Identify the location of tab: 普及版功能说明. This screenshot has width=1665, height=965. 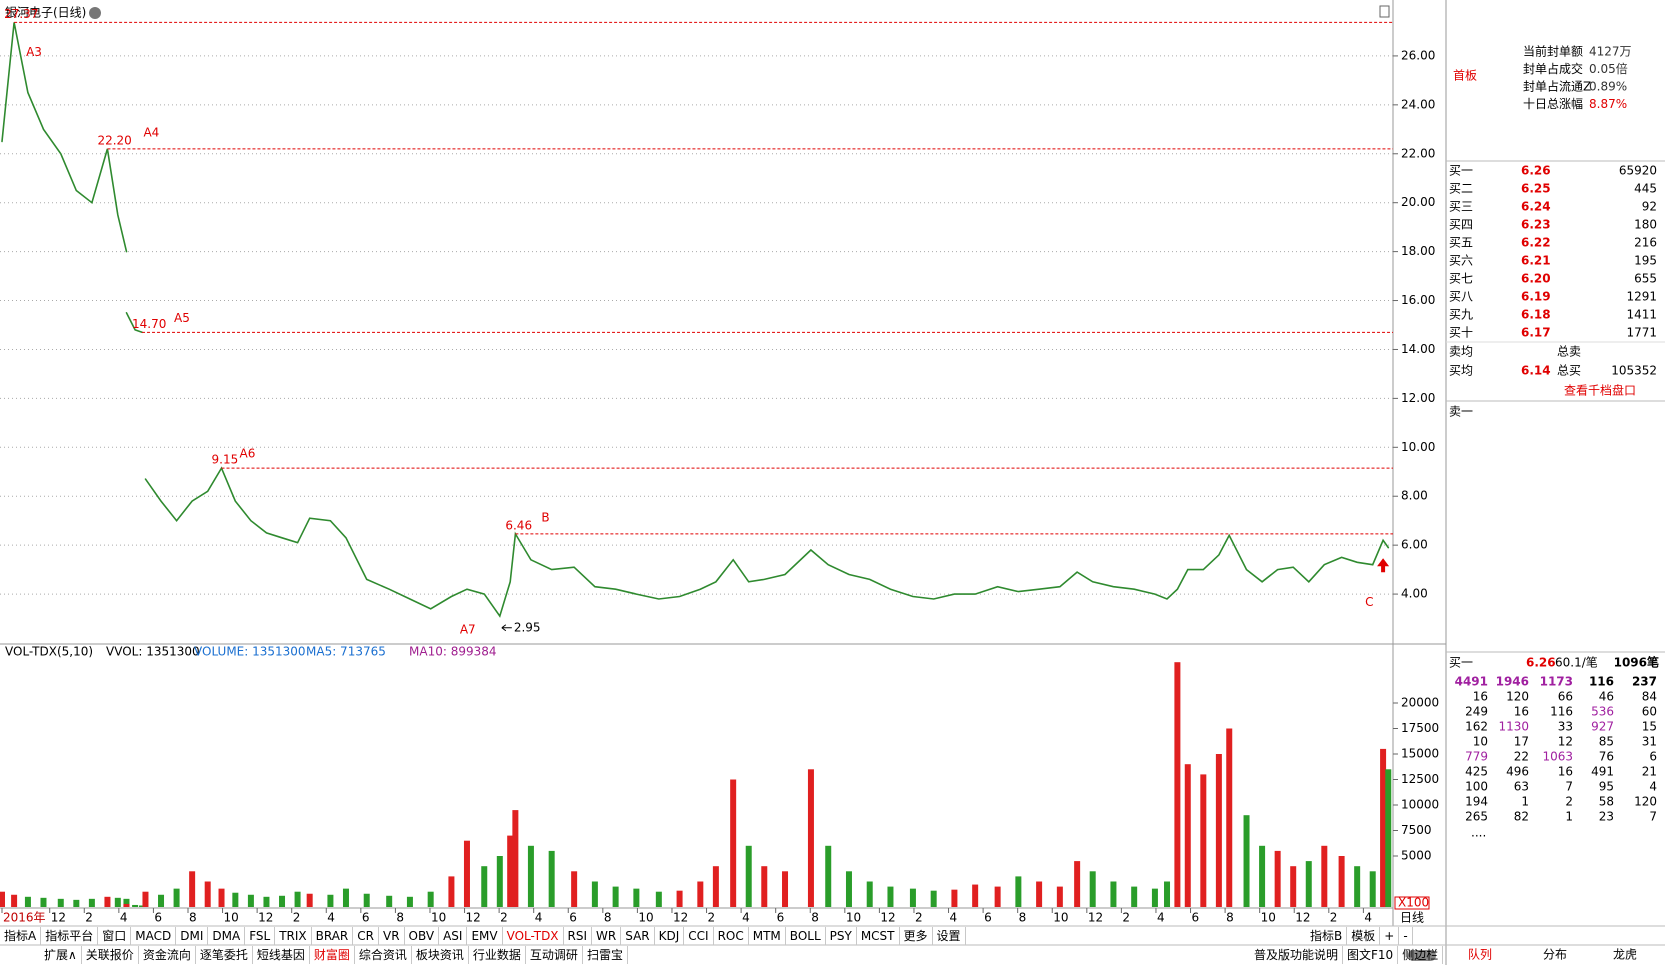
(1297, 955).